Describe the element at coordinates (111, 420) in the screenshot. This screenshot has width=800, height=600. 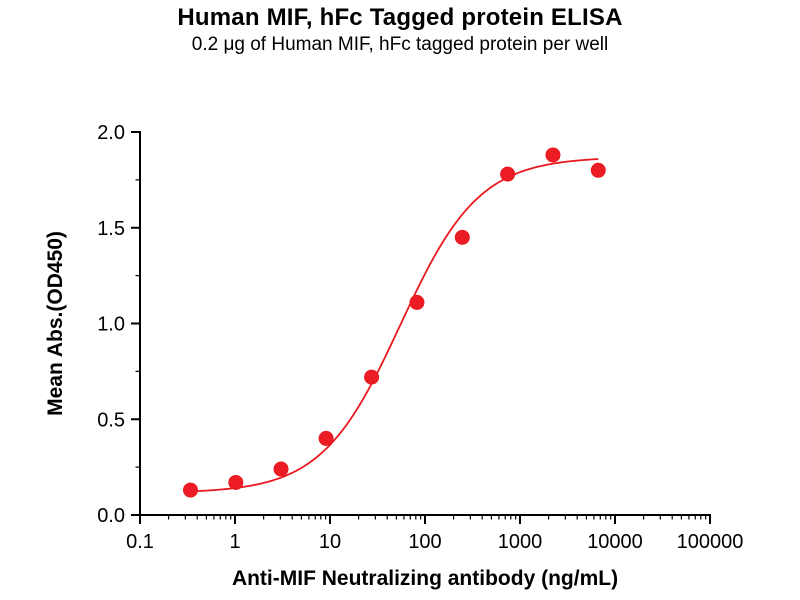
I see `y-tick-label: 0.5` at that location.